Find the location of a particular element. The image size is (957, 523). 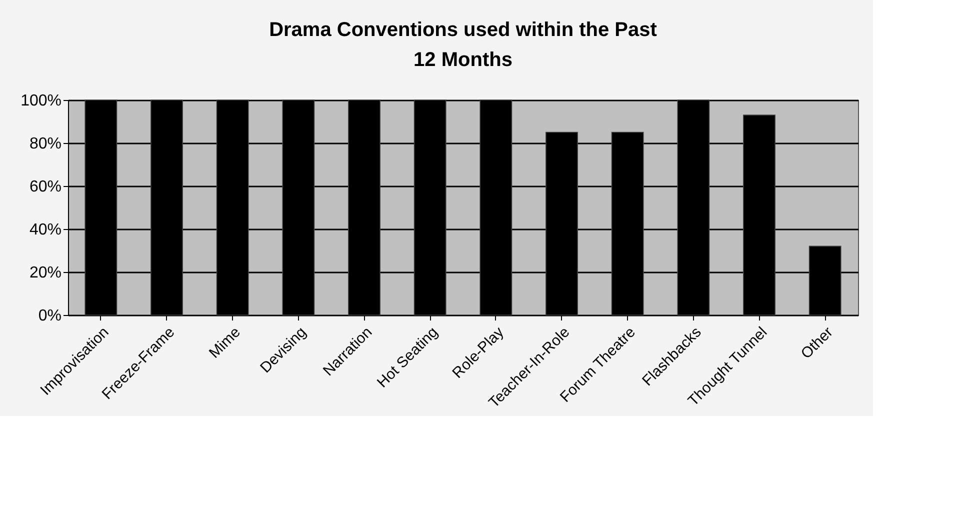

y-tick-label: 100% is located at coordinates (41, 101).